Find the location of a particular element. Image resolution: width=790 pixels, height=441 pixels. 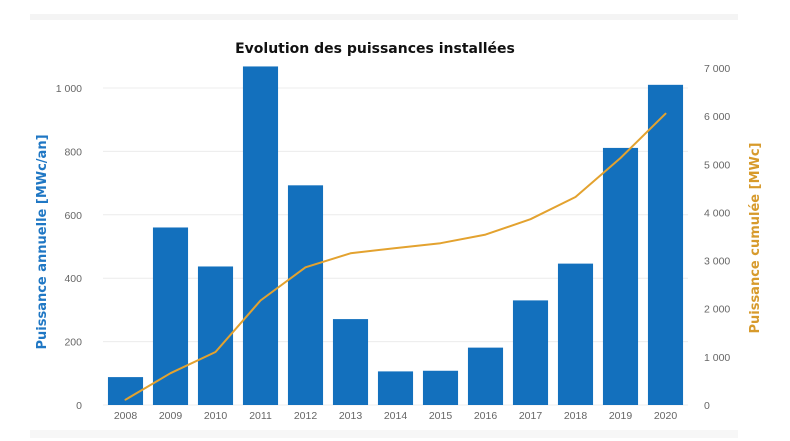

y-right-tick-label: 5 000 is located at coordinates (717, 165).